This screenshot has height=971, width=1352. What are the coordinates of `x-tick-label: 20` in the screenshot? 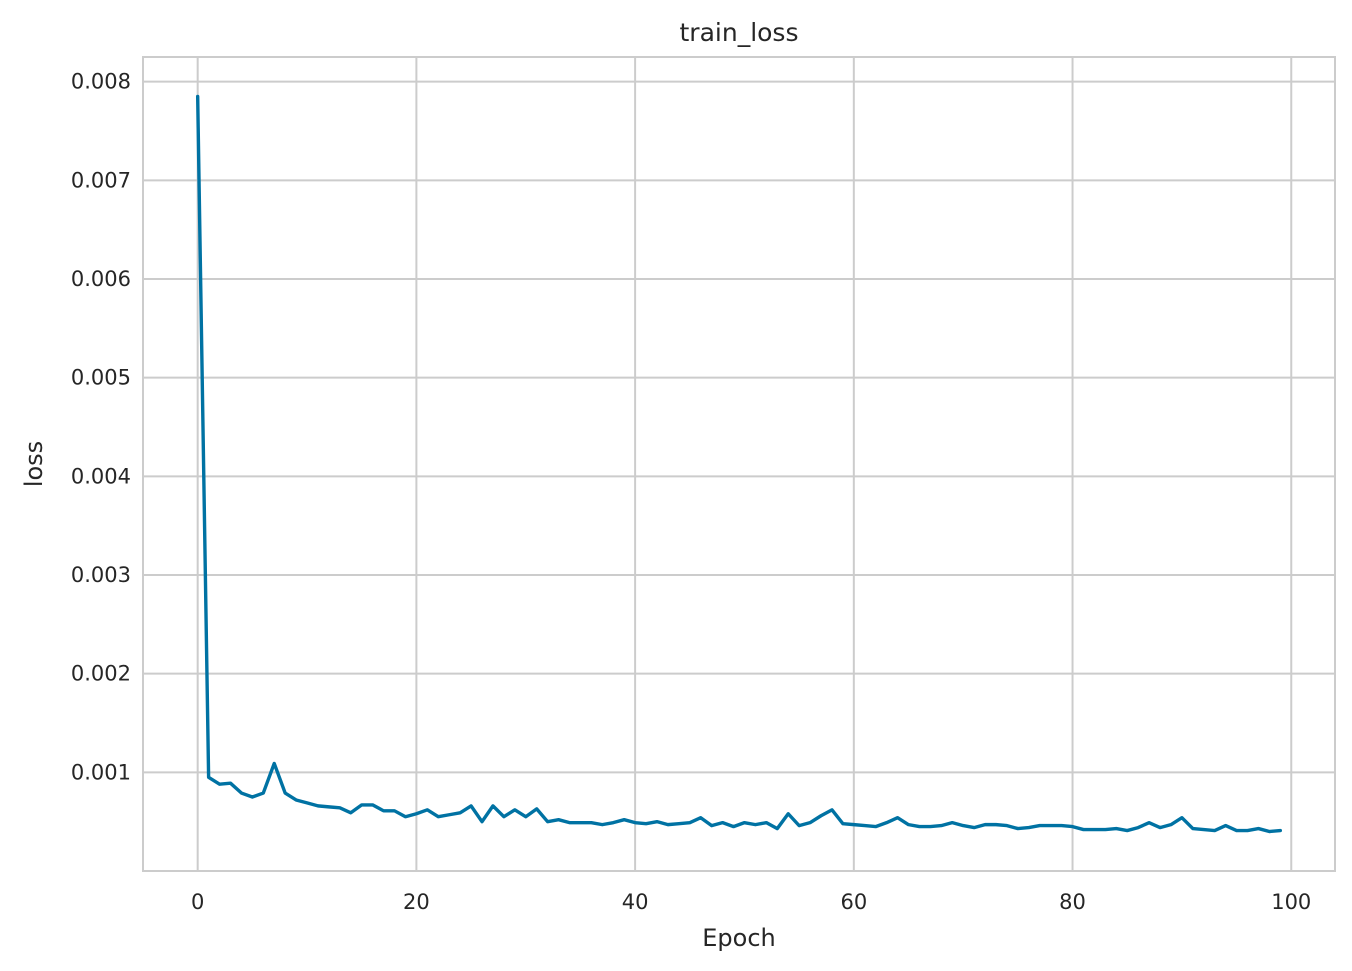 It's located at (416, 902).